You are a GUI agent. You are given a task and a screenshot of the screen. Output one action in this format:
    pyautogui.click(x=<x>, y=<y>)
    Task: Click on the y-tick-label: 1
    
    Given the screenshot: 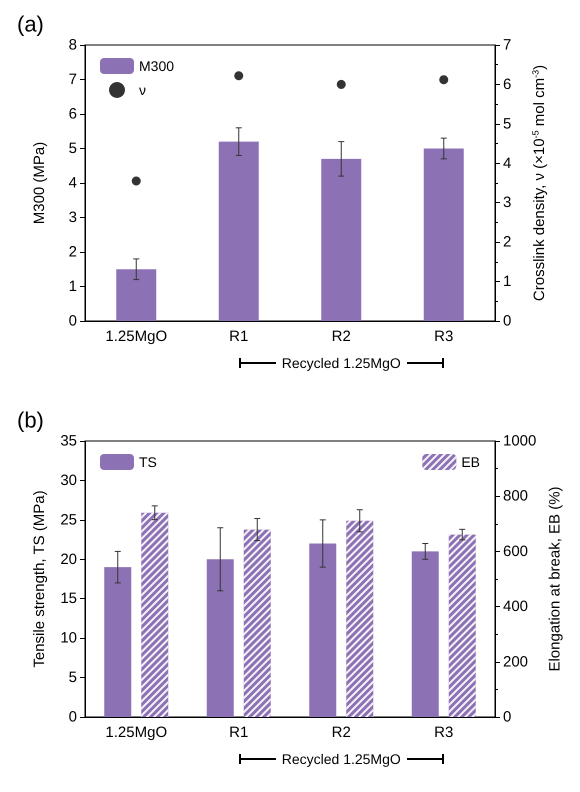 What is the action you would take?
    pyautogui.click(x=72, y=286)
    